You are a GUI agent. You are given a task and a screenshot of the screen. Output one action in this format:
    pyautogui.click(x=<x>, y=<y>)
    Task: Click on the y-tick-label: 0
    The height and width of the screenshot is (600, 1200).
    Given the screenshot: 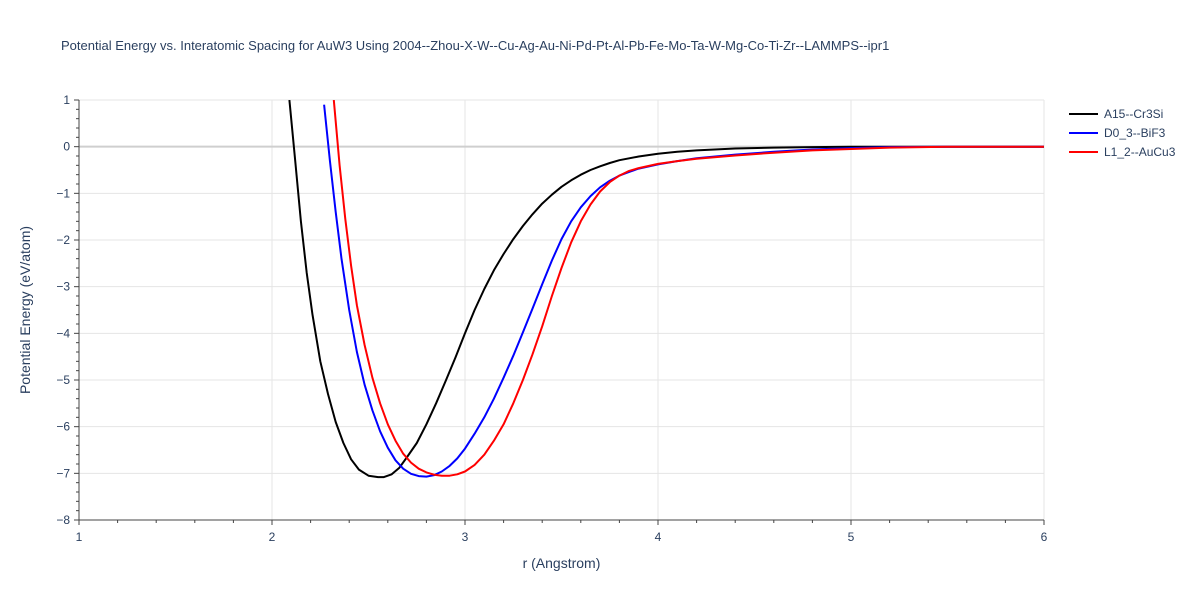 What is the action you would take?
    pyautogui.click(x=66, y=147)
    